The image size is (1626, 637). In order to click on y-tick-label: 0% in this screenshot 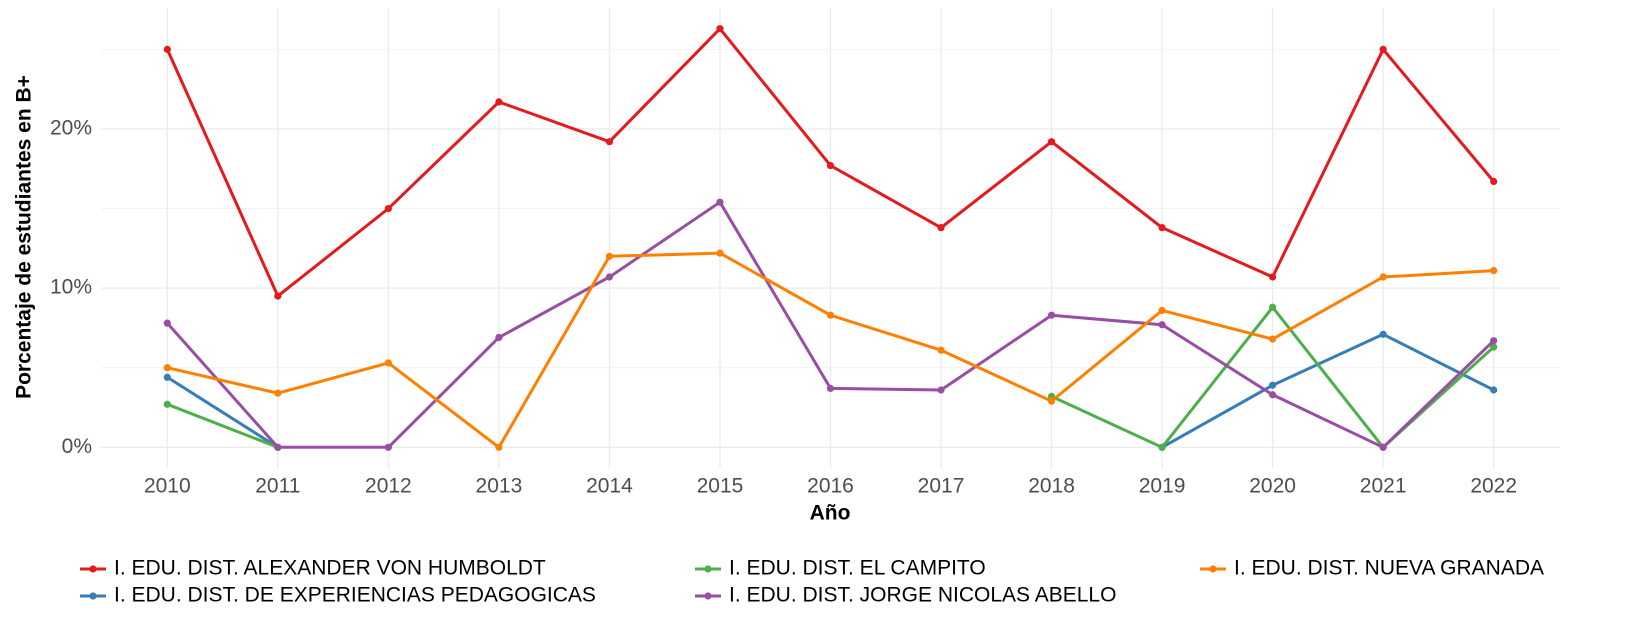, I will do `click(77, 446)`.